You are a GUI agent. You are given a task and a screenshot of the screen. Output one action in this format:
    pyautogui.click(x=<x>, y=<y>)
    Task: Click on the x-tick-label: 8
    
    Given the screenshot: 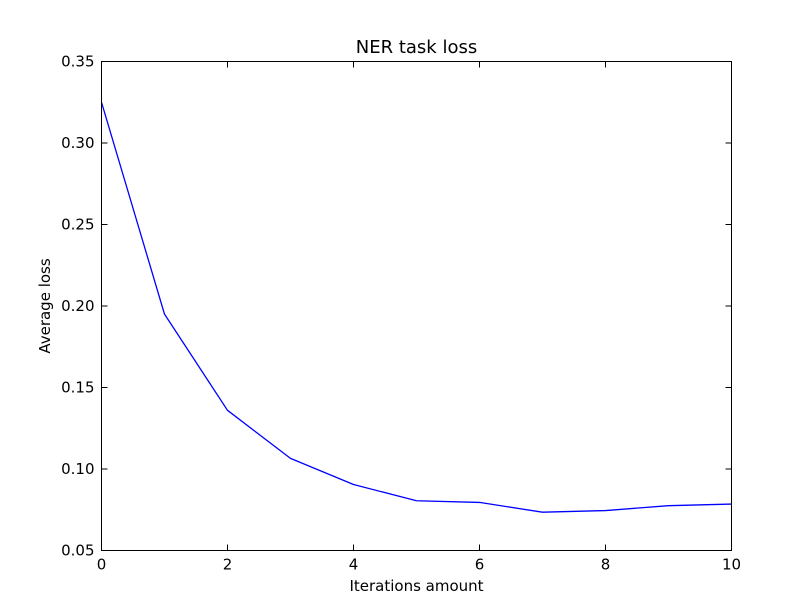 What is the action you would take?
    pyautogui.click(x=606, y=565)
    